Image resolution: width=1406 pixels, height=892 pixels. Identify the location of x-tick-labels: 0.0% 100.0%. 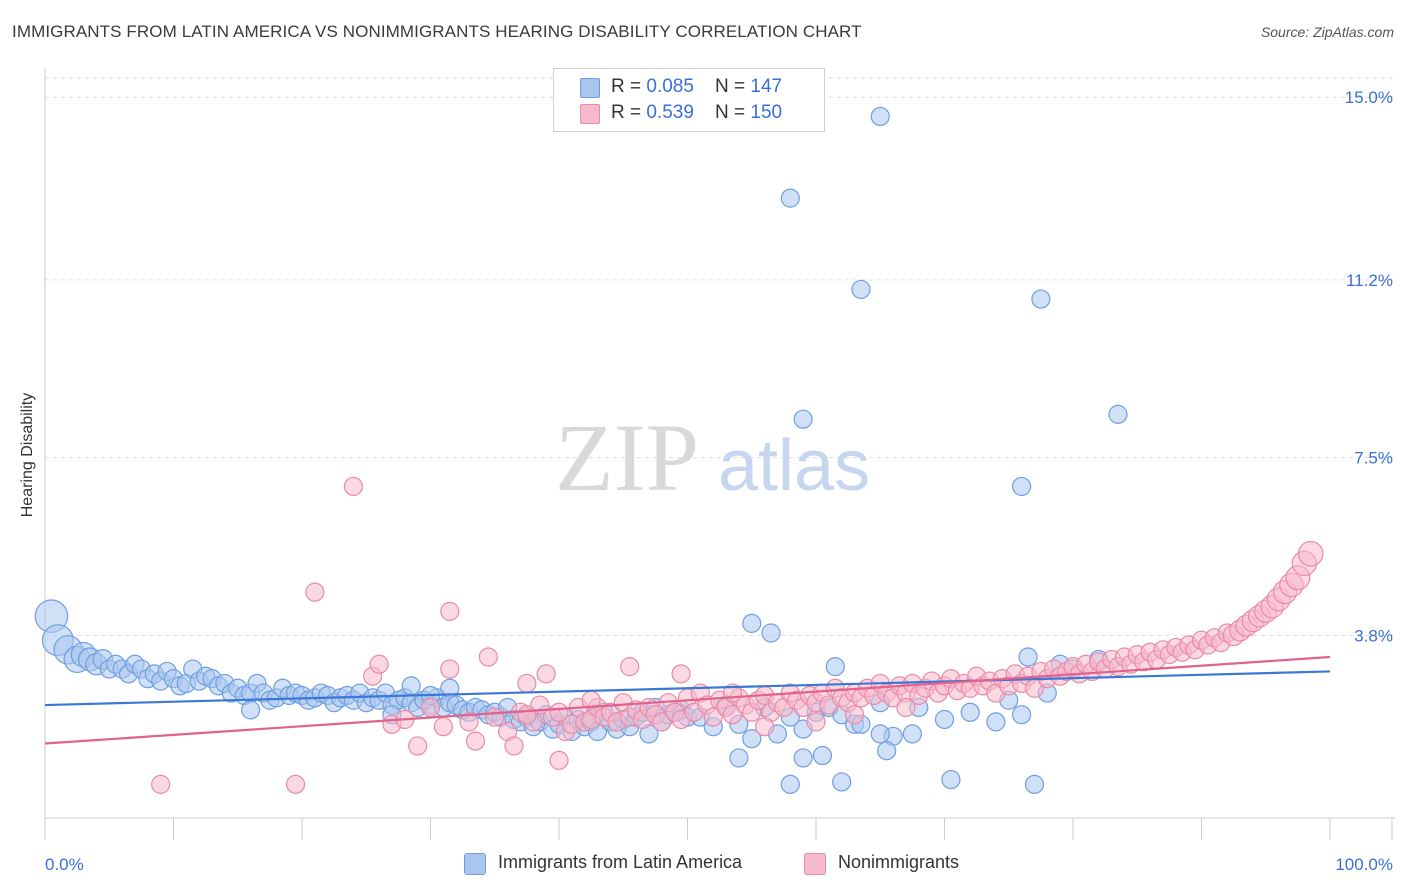
(719, 864).